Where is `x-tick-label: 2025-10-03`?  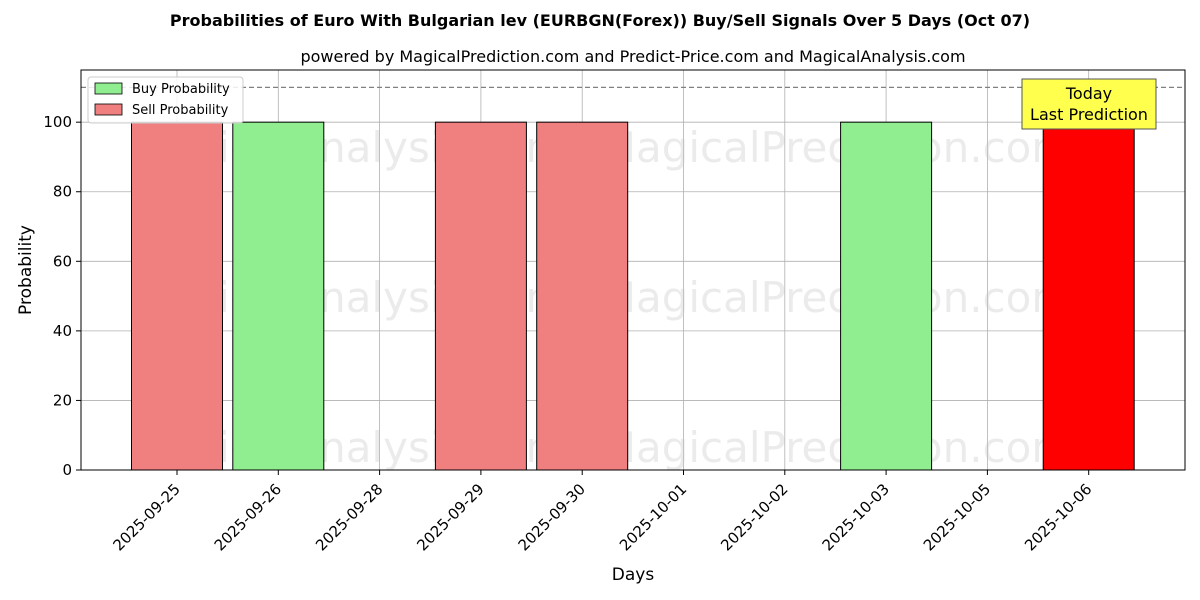 x-tick-label: 2025-10-03 is located at coordinates (856, 517).